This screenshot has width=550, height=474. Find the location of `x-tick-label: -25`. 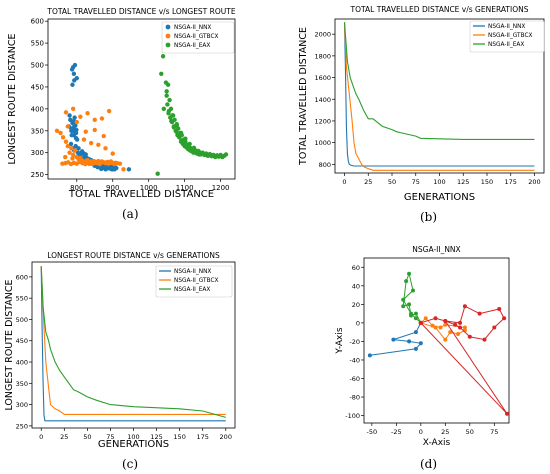

x-tick-label: -25 is located at coordinates (396, 432).